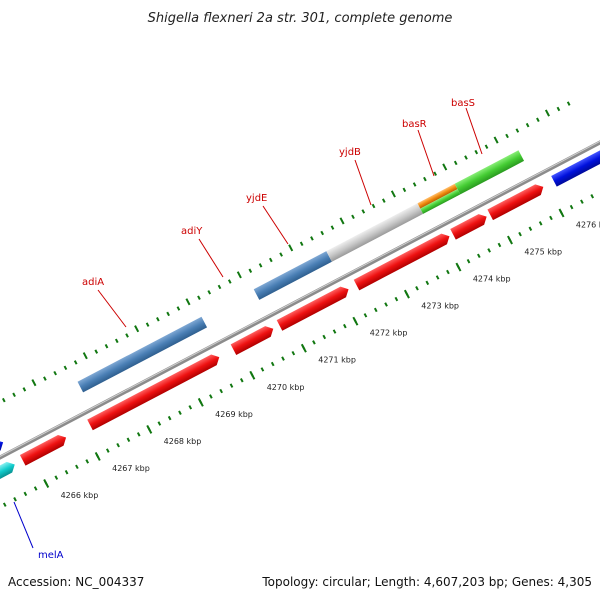 The image size is (600, 600). I want to click on feature-basR-green, so click(440, 201).